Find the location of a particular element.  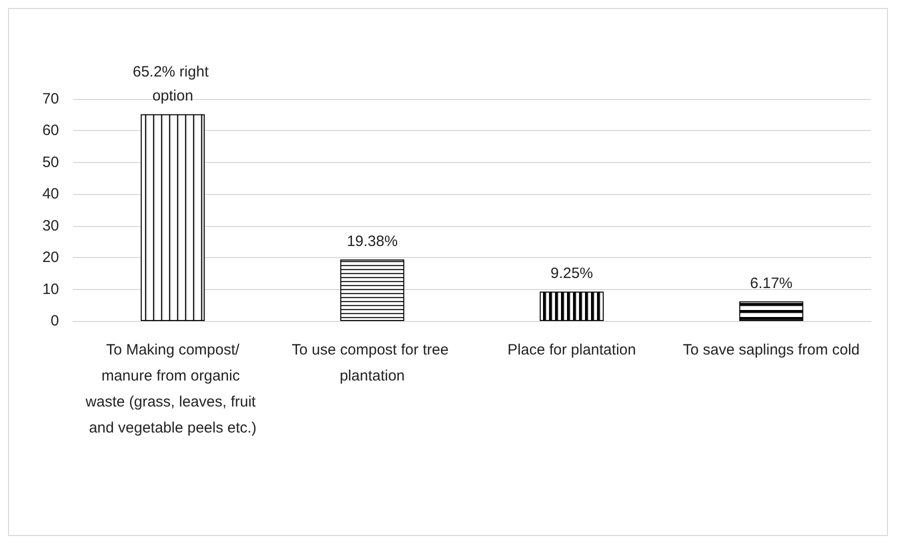

y-tick-label: 0 is located at coordinates (54, 321).